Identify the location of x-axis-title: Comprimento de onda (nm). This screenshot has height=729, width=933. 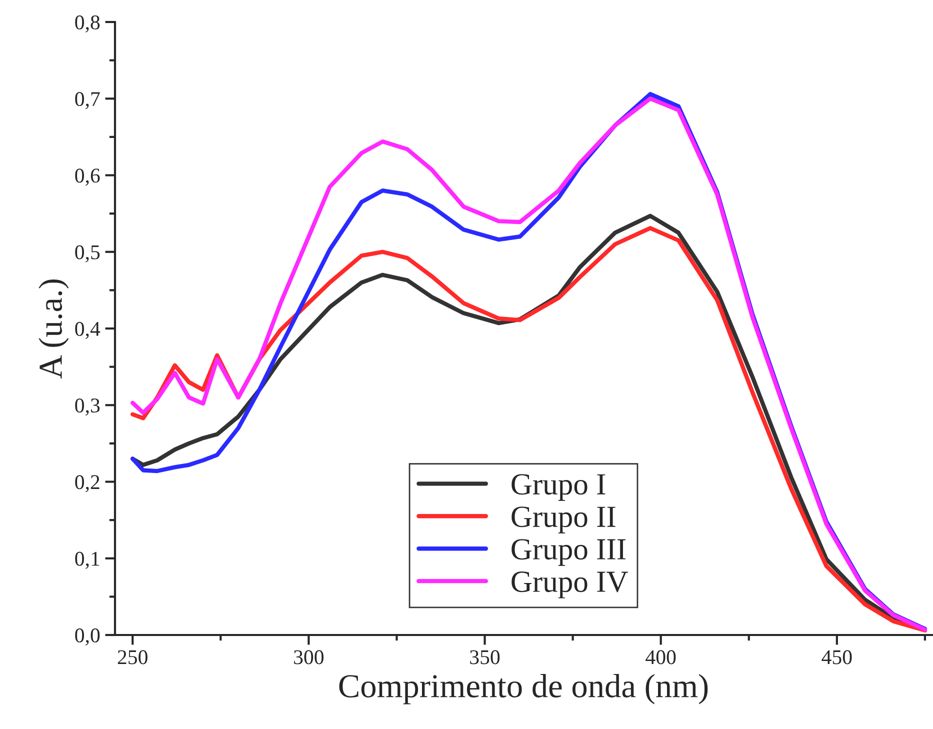
(523, 689).